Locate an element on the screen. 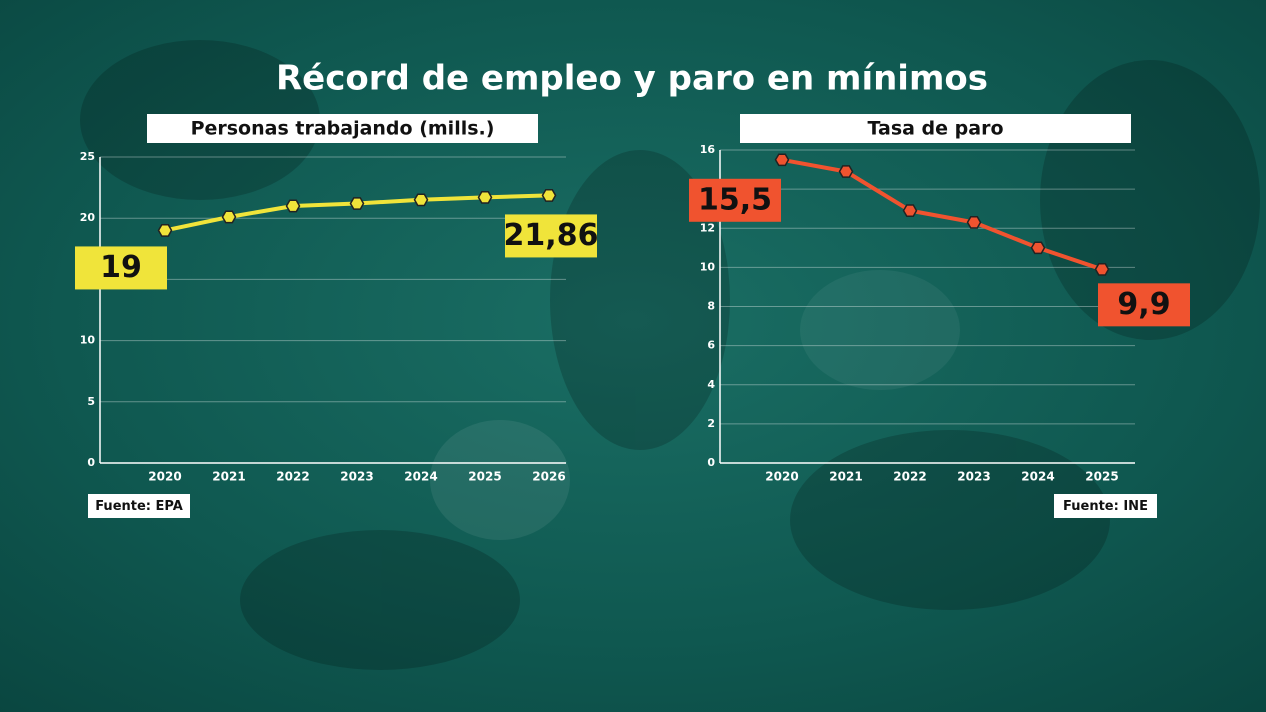  y-tick-label: 12 is located at coordinates (707, 227).